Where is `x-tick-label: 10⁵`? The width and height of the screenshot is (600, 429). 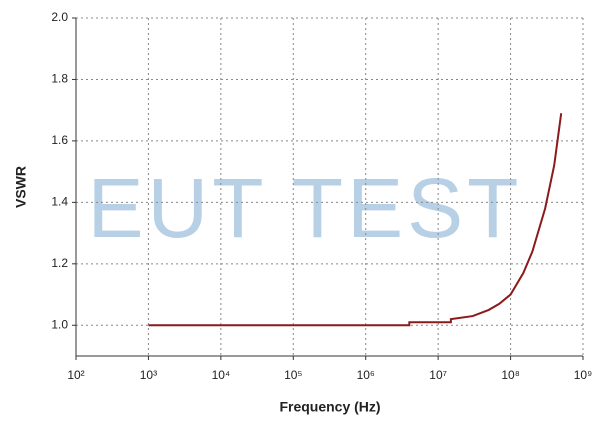 x-tick-label: 10⁵ is located at coordinates (293, 375).